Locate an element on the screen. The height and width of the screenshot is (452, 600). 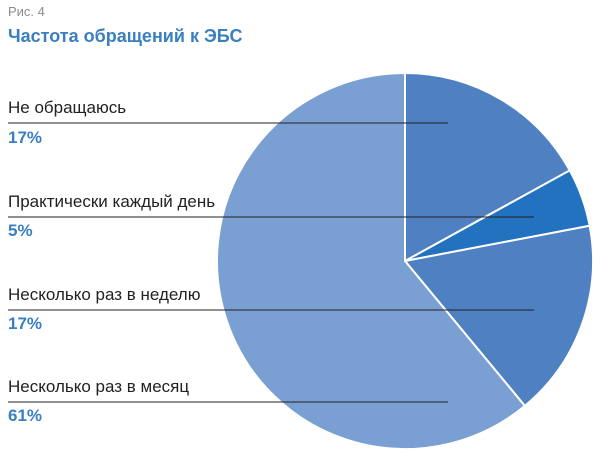
legend-value-1: 5% is located at coordinates (20, 230).